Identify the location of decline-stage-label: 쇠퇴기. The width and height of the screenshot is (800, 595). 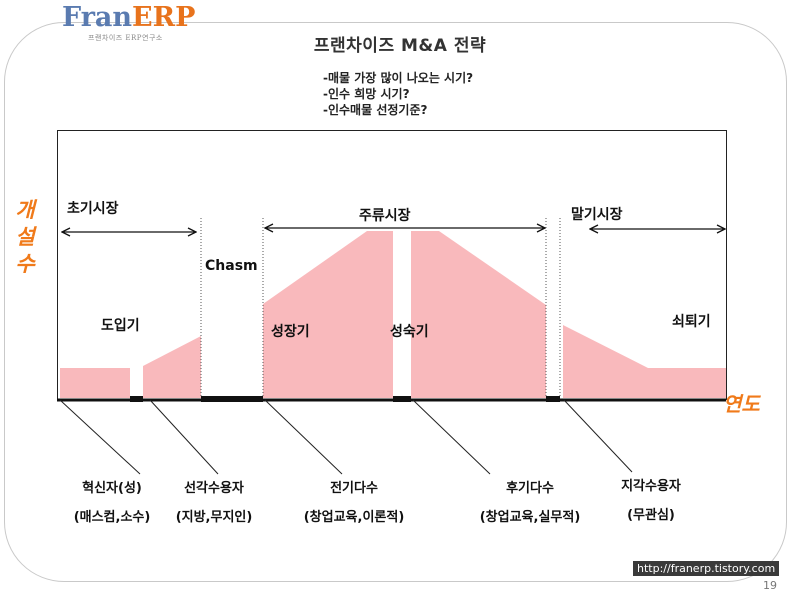
(691, 322).